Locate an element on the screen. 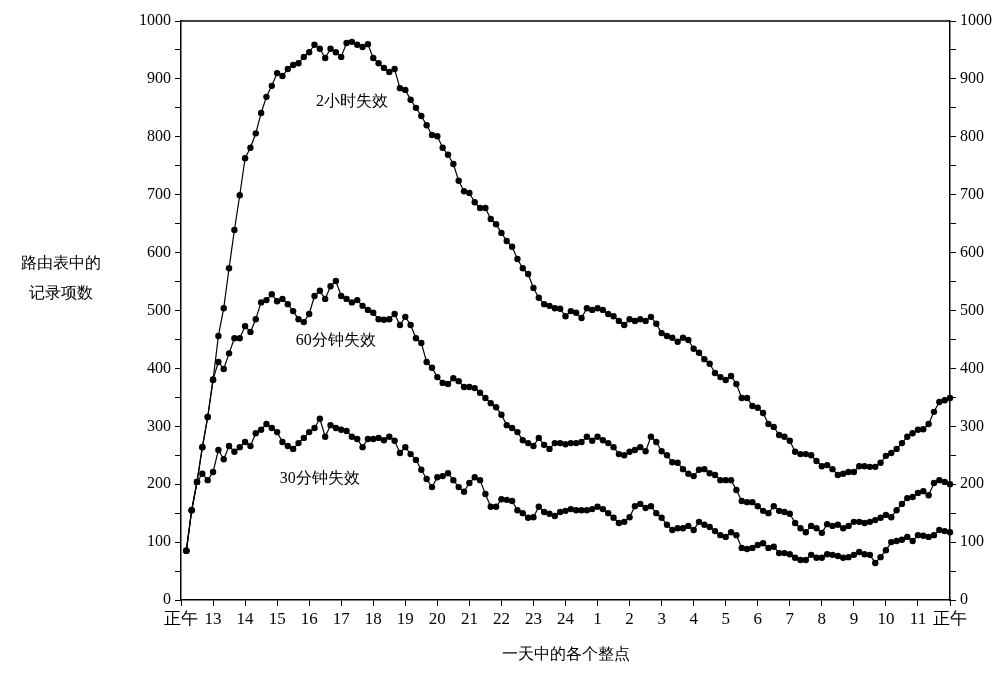 This screenshot has height=678, width=1004. y2-tick-label: 0 is located at coordinates (964, 599).